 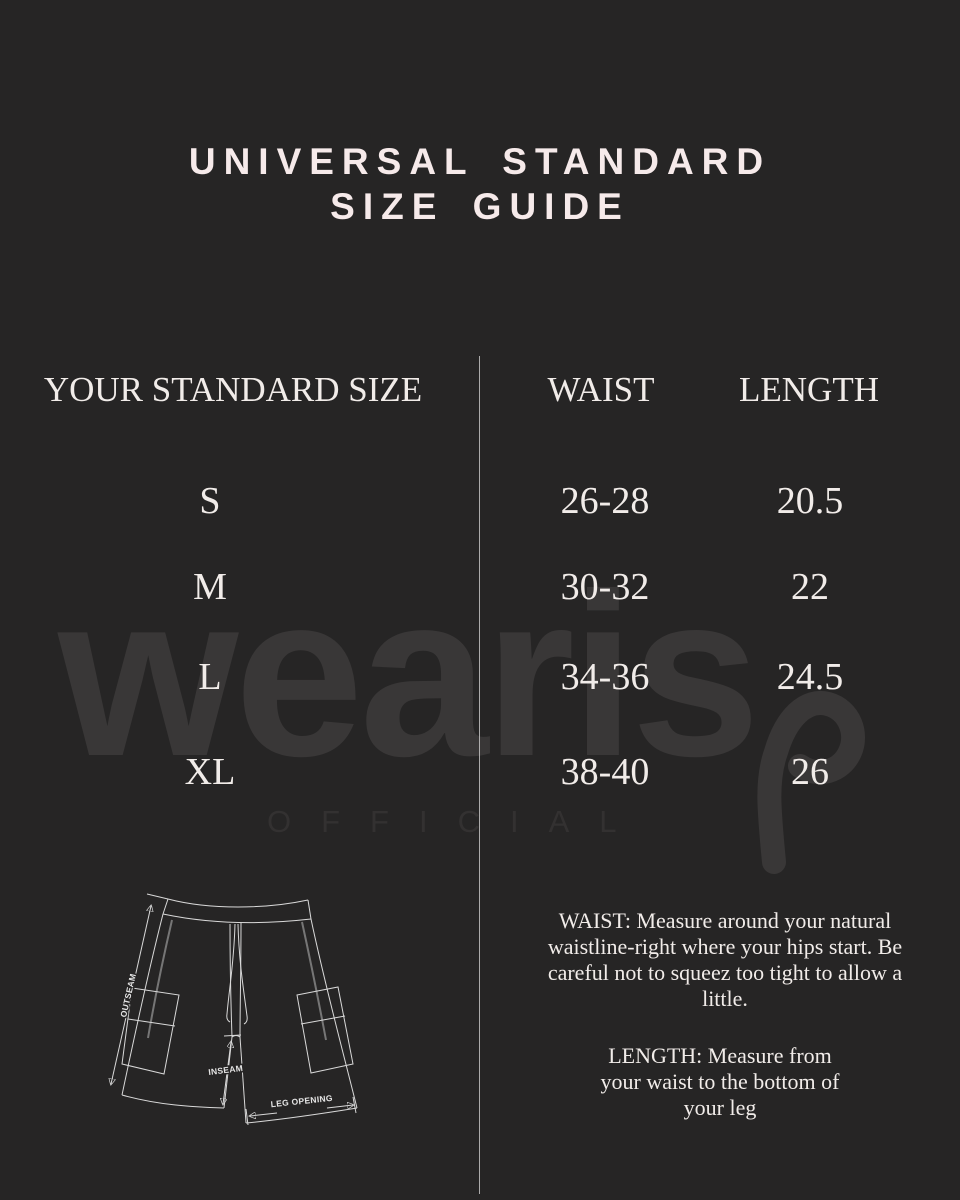 What do you see at coordinates (233, 389) in the screenshot?
I see `header-standard-size: YOUR STANDARD SIZE` at bounding box center [233, 389].